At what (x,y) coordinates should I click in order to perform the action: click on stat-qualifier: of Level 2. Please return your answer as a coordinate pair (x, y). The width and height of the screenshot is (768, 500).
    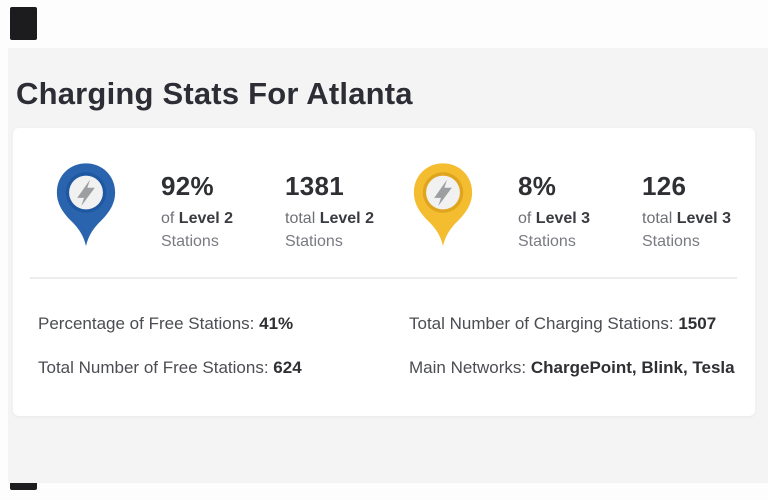
    Looking at the image, I should click on (223, 218).